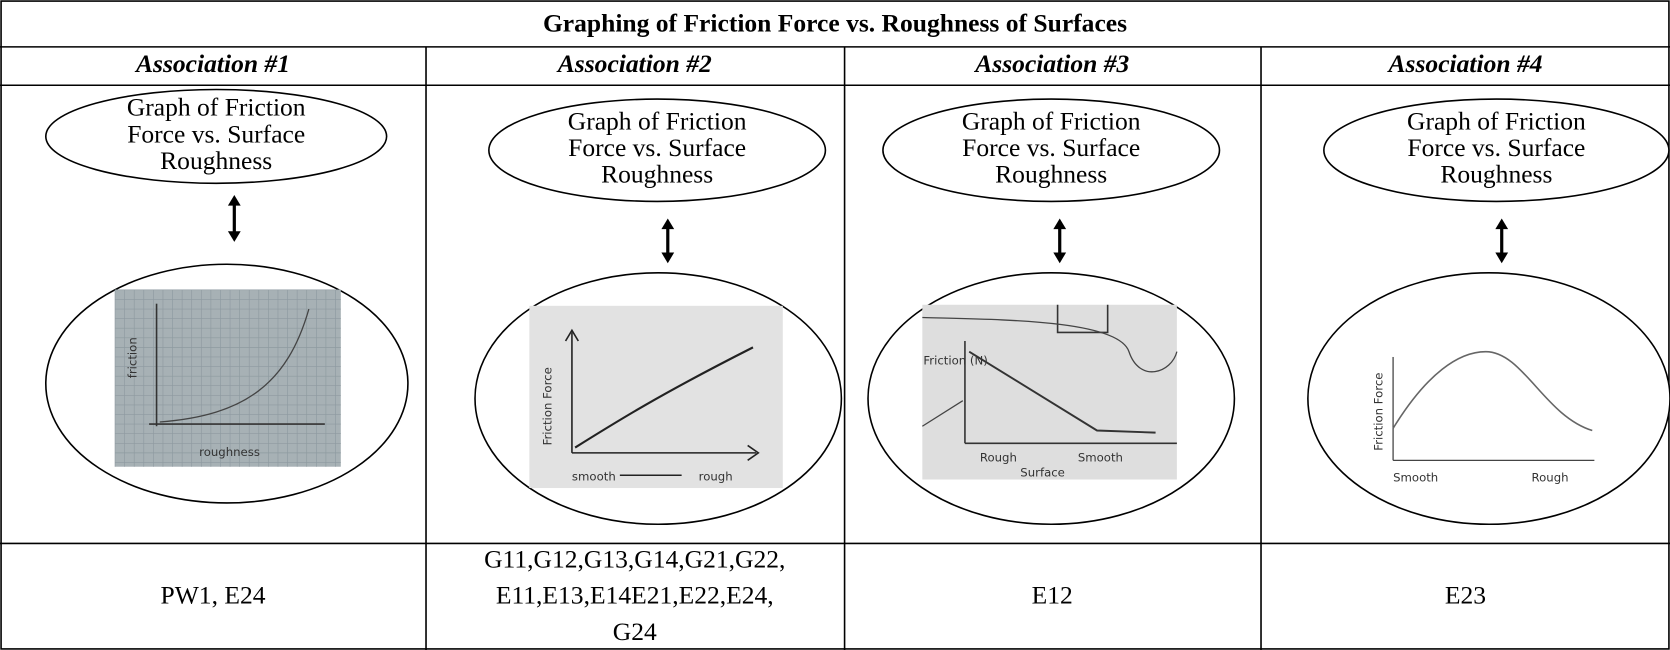 The width and height of the screenshot is (1670, 650). Describe the element at coordinates (634, 558) in the screenshot. I see `student-codes: G11,G12,G13,G14,G21,G22,` at that location.